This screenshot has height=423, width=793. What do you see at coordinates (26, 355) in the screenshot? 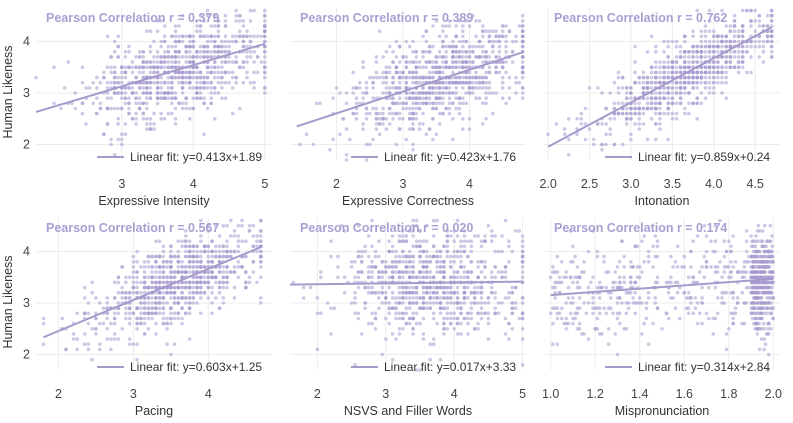
I see `y-tick-label: 2` at bounding box center [26, 355].